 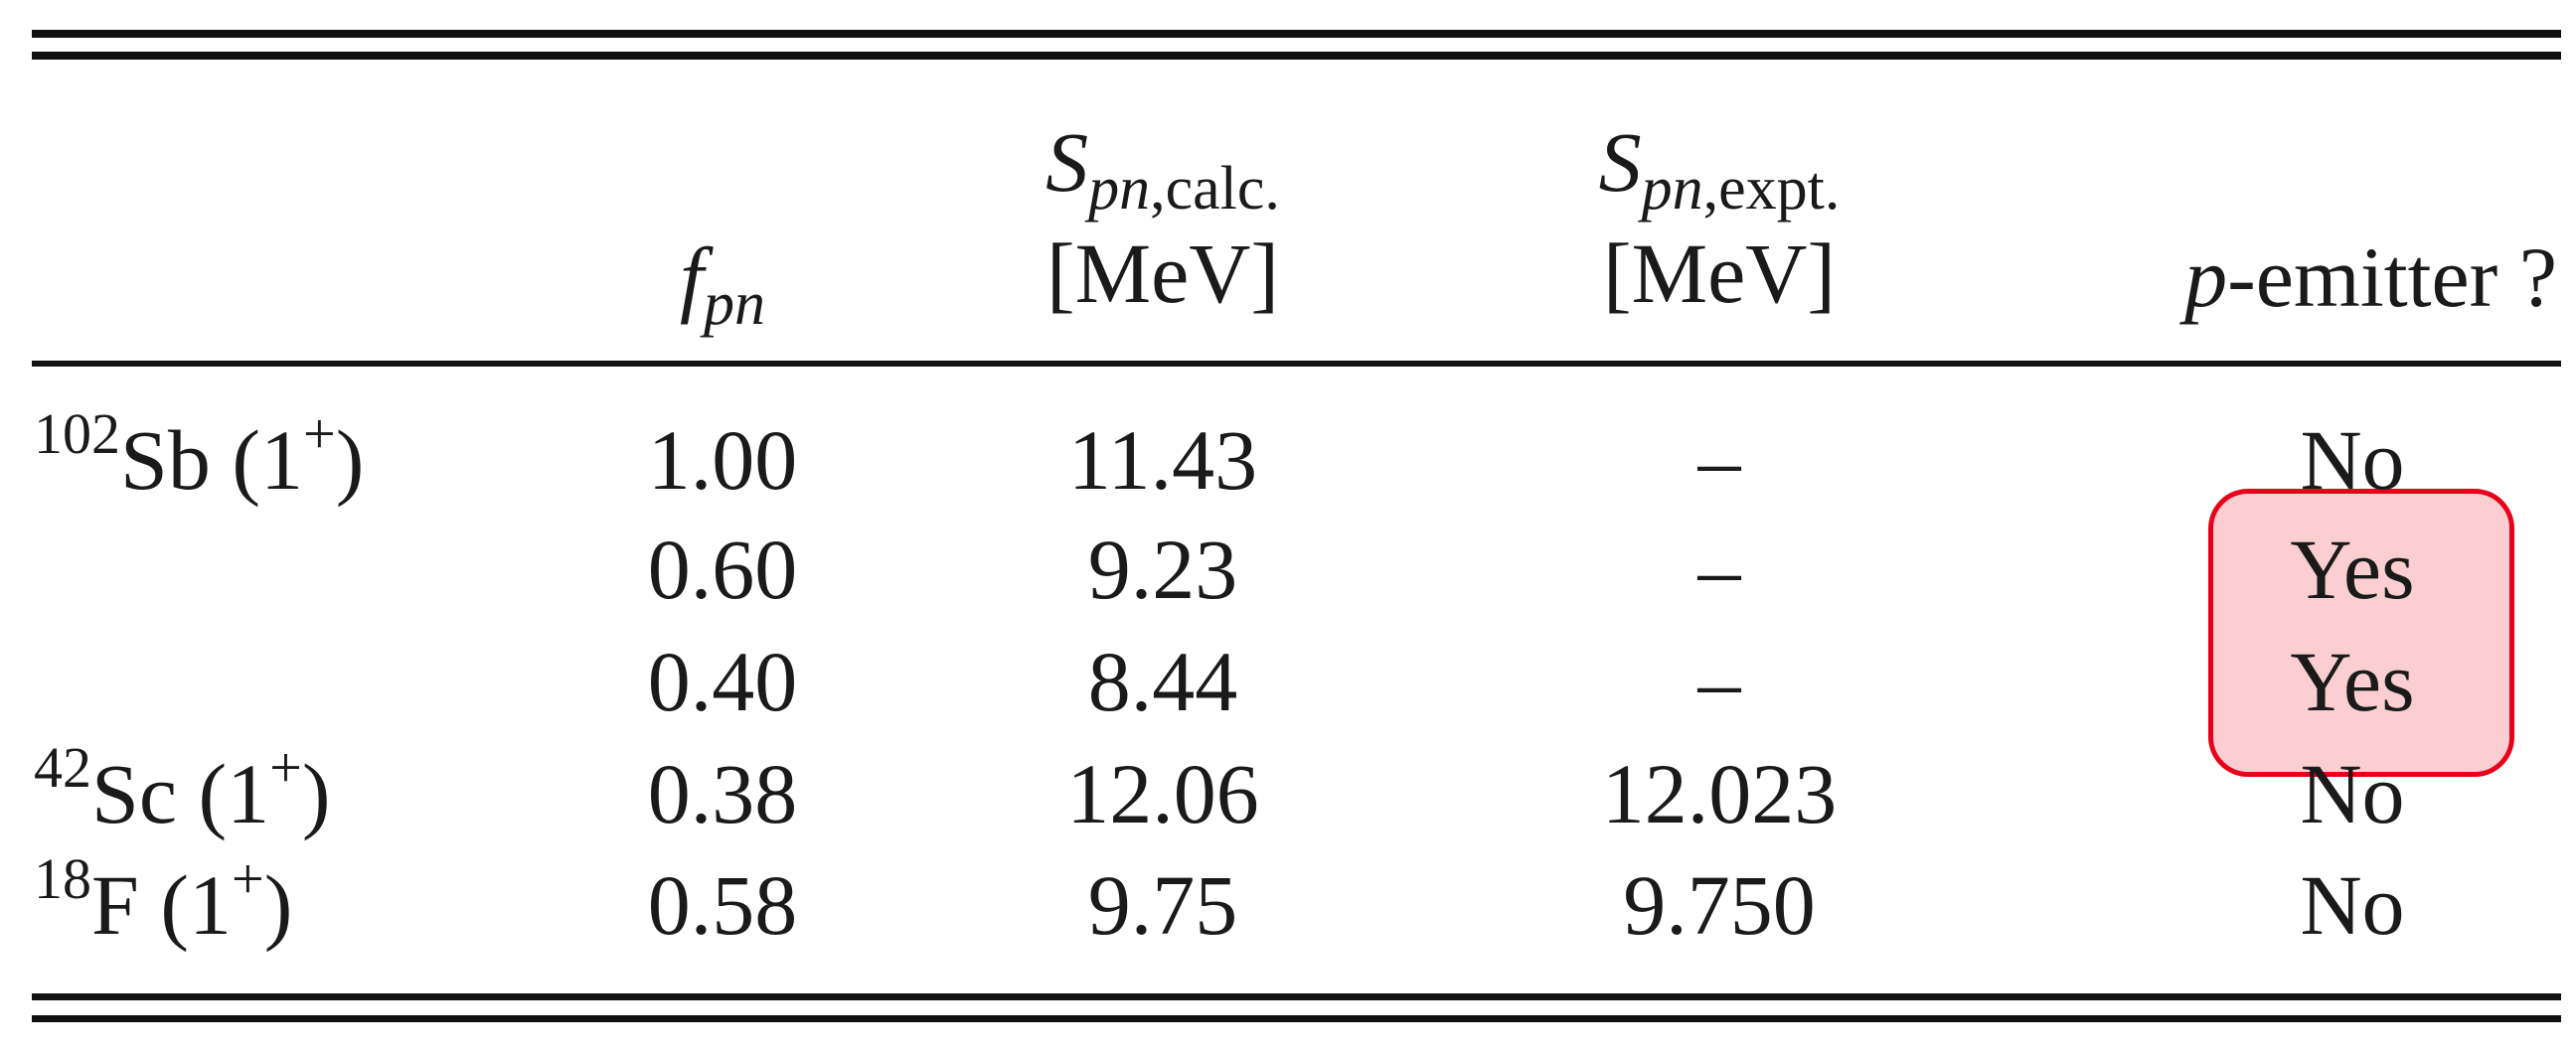 I want to click on row-1-s-calc: 11.43, so click(x=1162, y=460).